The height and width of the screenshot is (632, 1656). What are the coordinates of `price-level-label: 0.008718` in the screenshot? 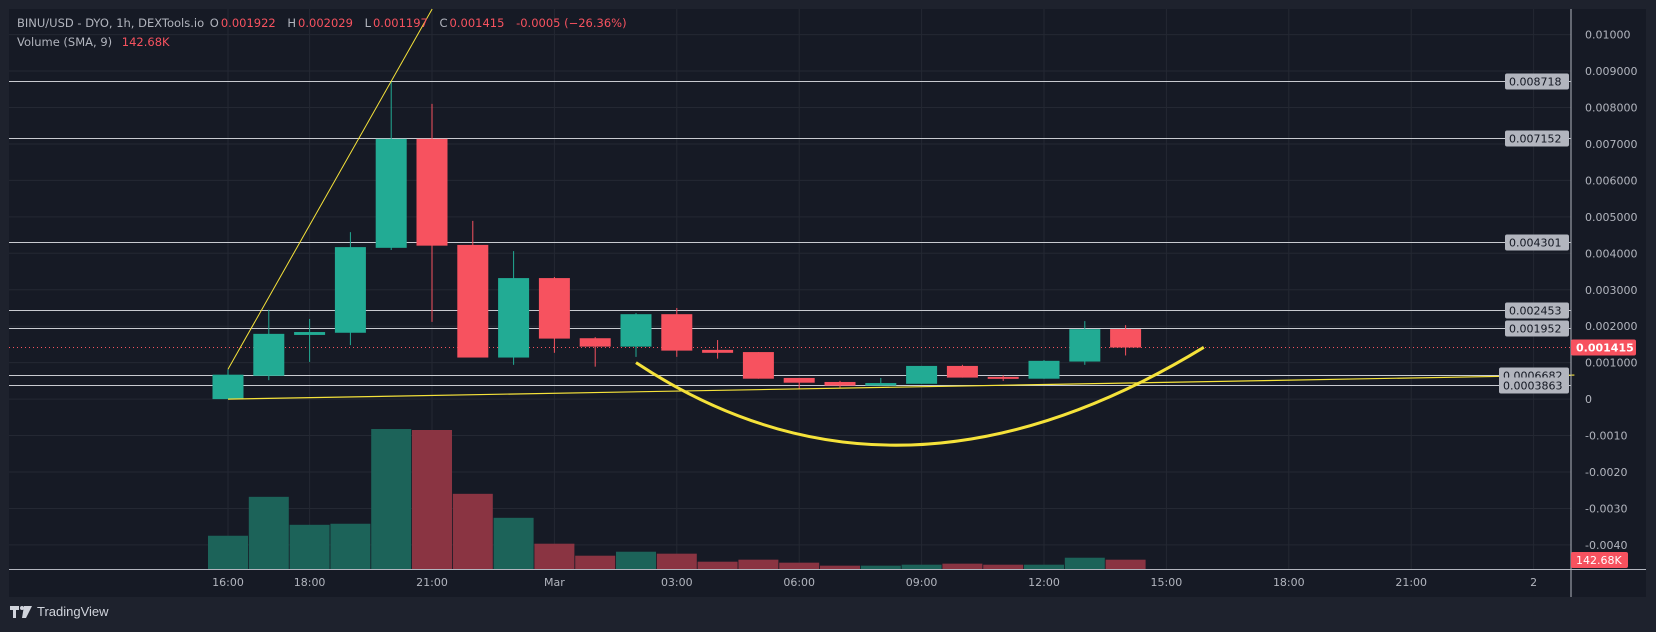 It's located at (1535, 82).